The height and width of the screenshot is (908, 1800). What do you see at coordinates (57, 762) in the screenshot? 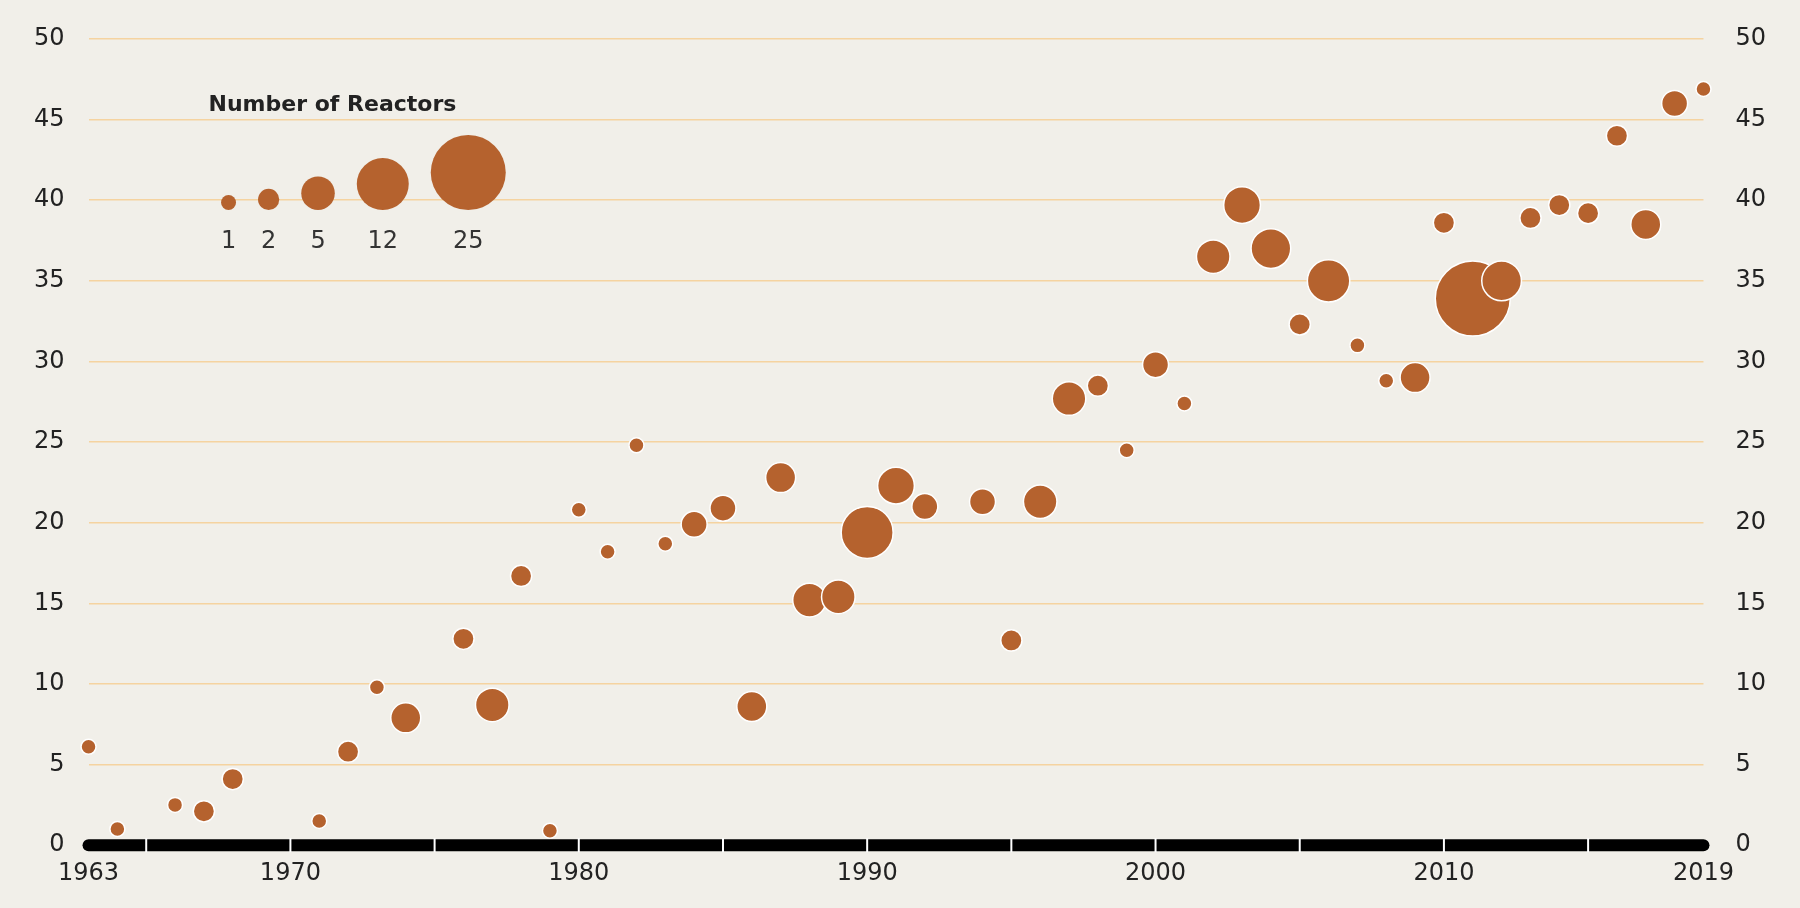
I see `y-tick-label: 5` at bounding box center [57, 762].